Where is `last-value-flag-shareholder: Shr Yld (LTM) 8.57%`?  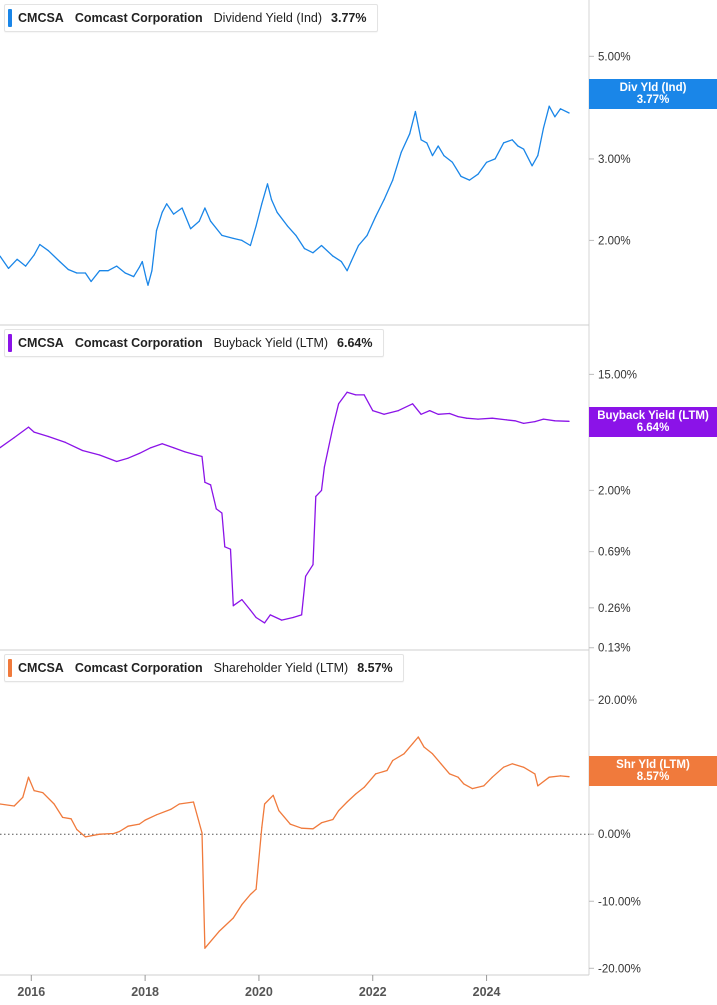 last-value-flag-shareholder: Shr Yld (LTM) 8.57% is located at coordinates (653, 771).